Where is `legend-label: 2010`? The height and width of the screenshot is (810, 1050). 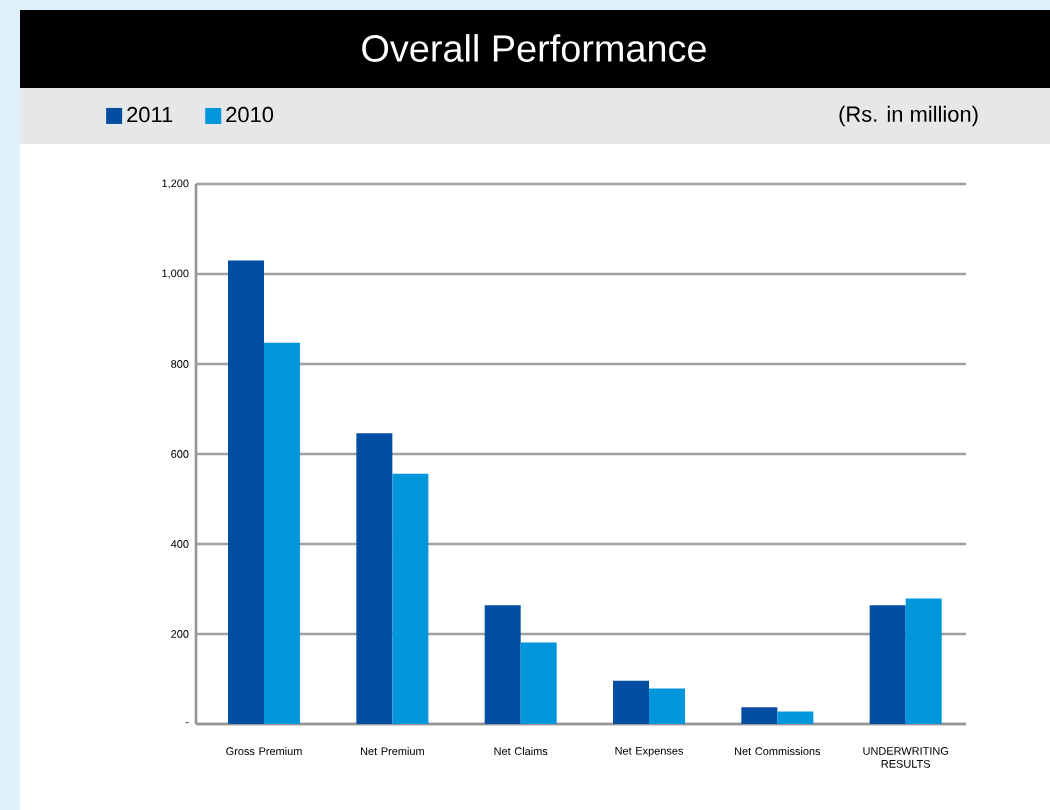 legend-label: 2010 is located at coordinates (250, 114).